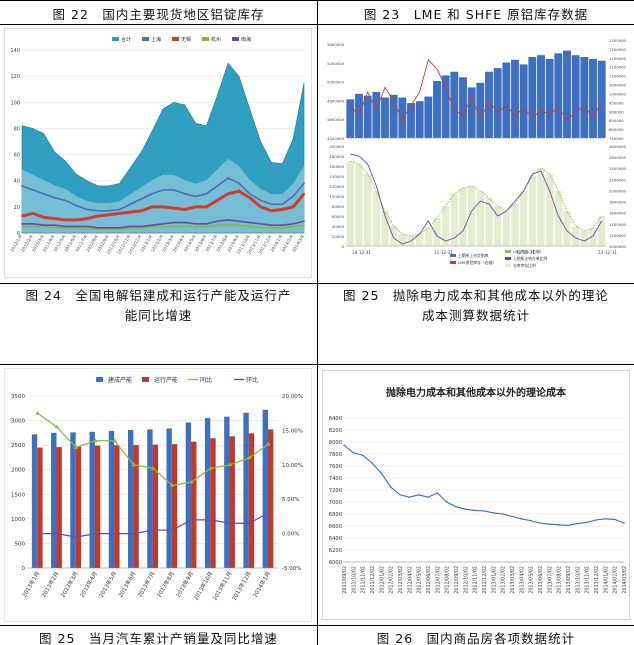 This screenshot has width=634, height=645. Describe the element at coordinates (616, 580) in the screenshot. I see `x-tick-label: 2014/02/02` at that location.